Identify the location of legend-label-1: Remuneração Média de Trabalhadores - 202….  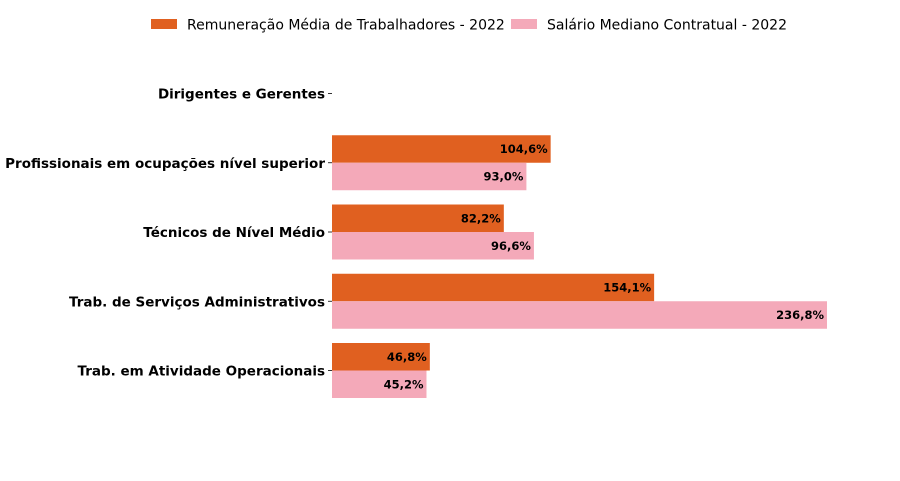
(346, 26).